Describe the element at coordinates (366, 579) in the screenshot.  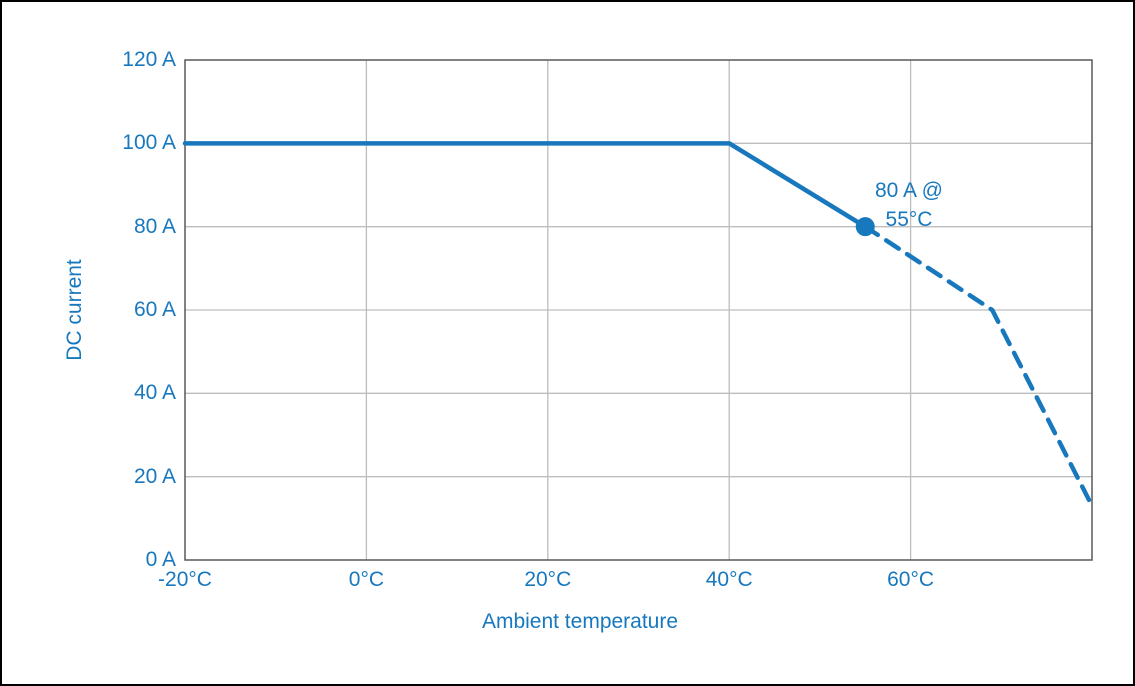
I see `x-tick-label: 0°C` at that location.